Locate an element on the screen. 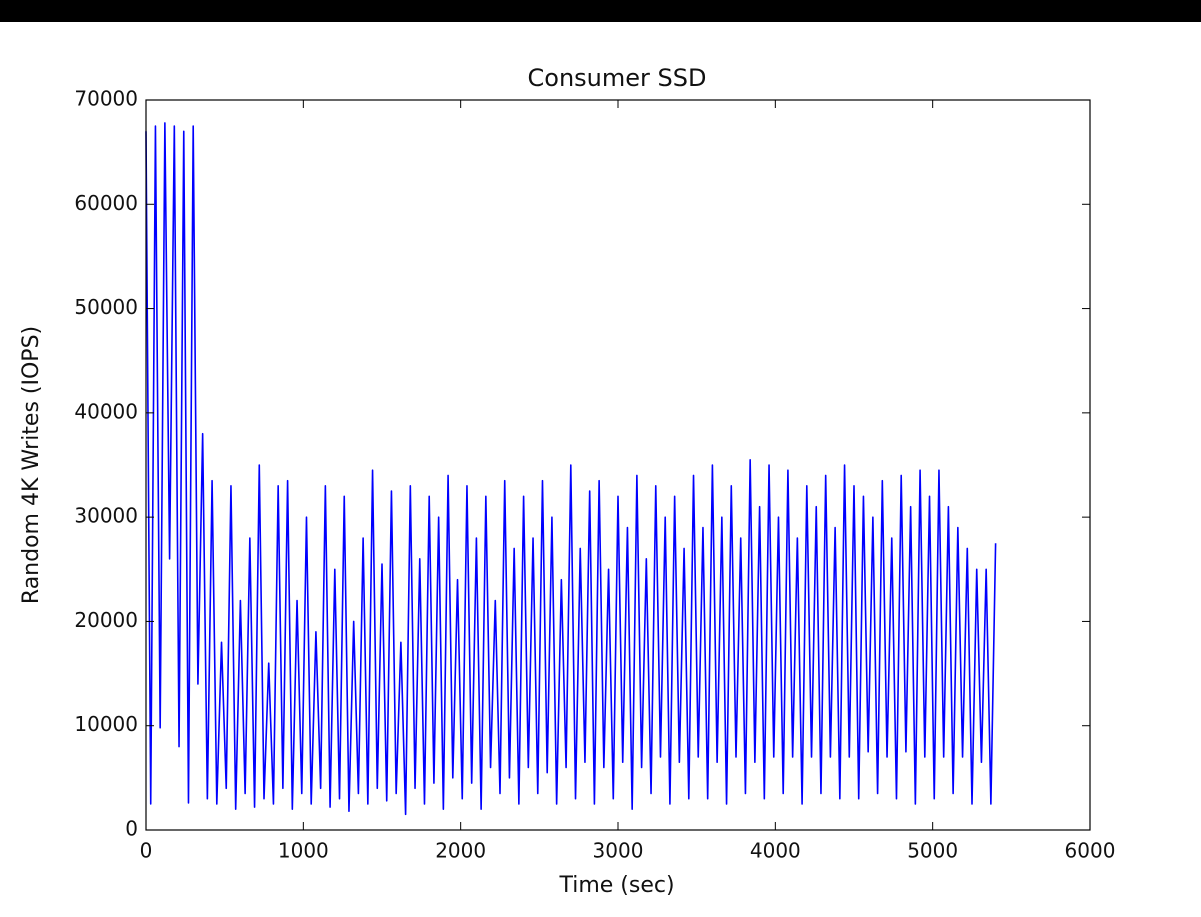  x-tick-label: 4000 is located at coordinates (775, 851).